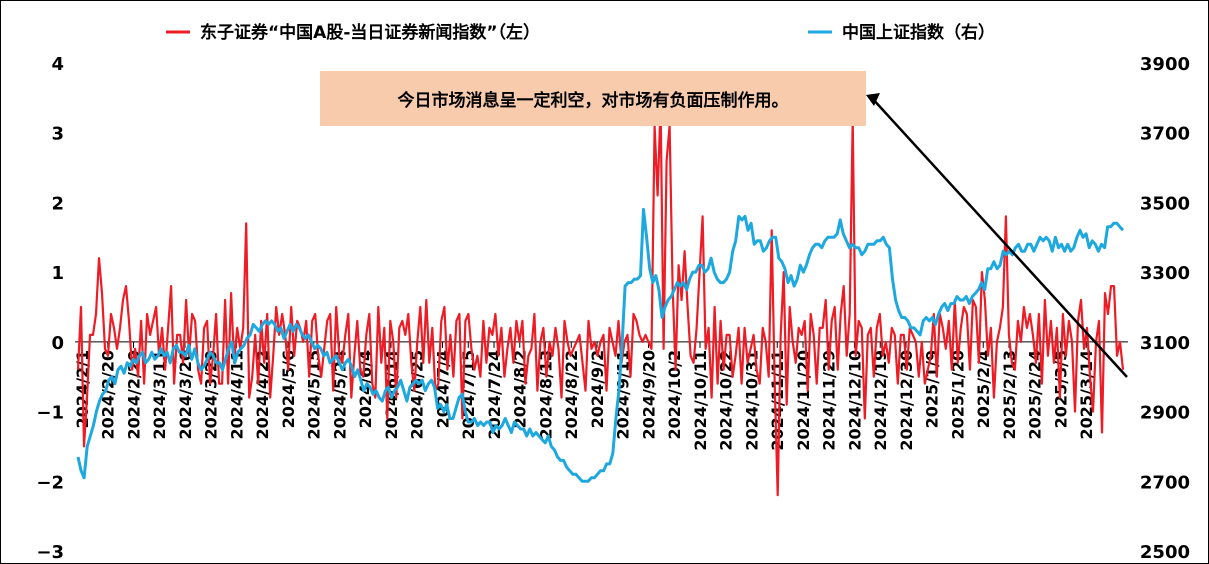  I want to click on x-tick-label: 2024/9/11, so click(623, 395).